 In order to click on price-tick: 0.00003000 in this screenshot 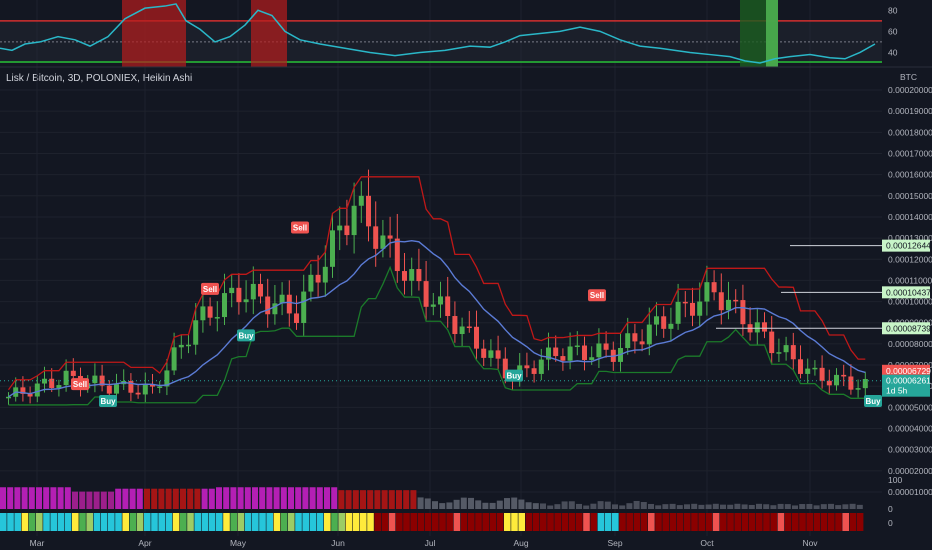, I will do `click(910, 450)`.